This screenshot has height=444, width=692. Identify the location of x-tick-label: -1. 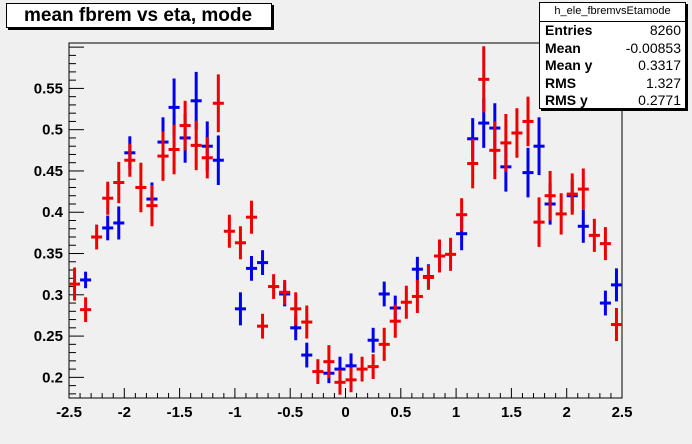
(234, 412).